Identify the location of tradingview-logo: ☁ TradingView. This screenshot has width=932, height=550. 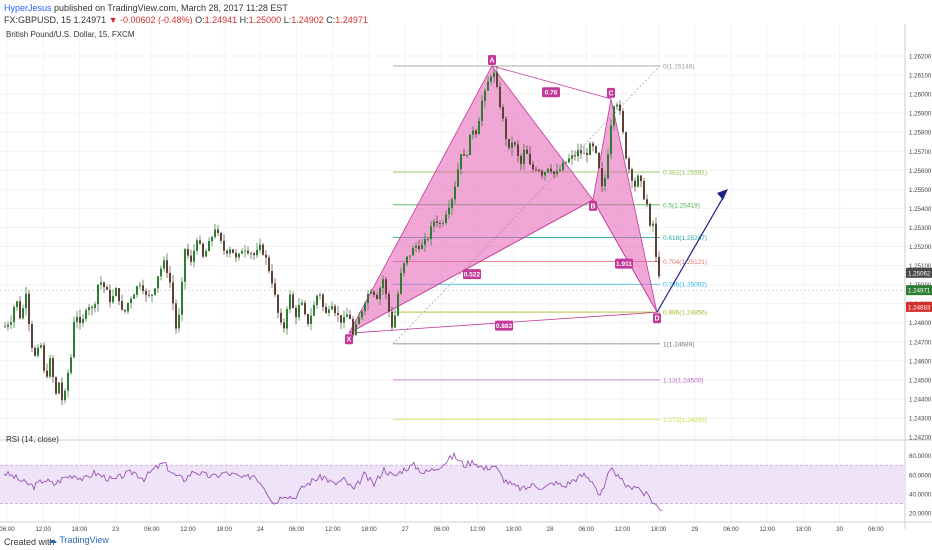
(78, 540).